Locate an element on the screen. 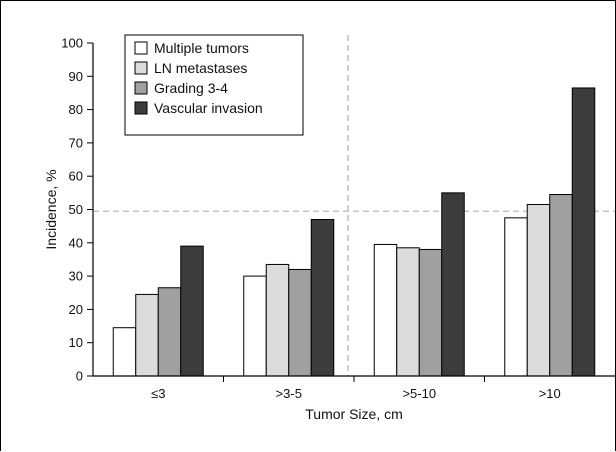 This screenshot has height=452, width=616. y-tick-label: 20 is located at coordinates (76, 309).